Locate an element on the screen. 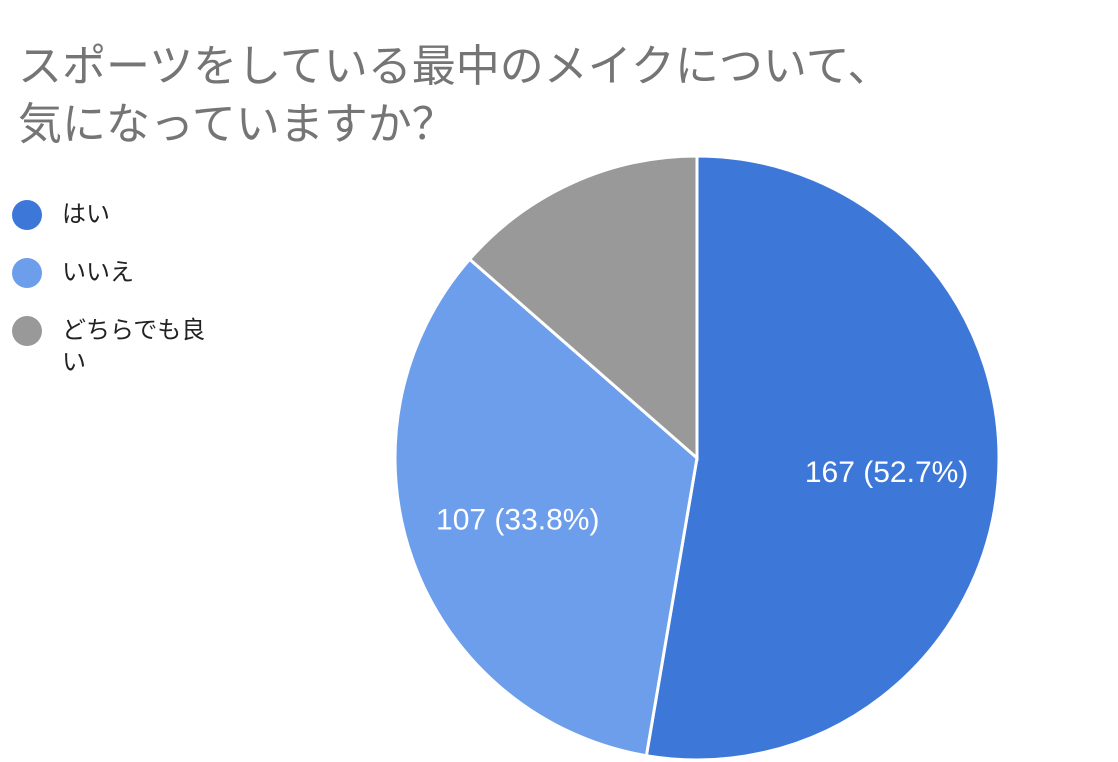 This screenshot has width=1118, height=762. legend-swatch-yes is located at coordinates (27, 215).